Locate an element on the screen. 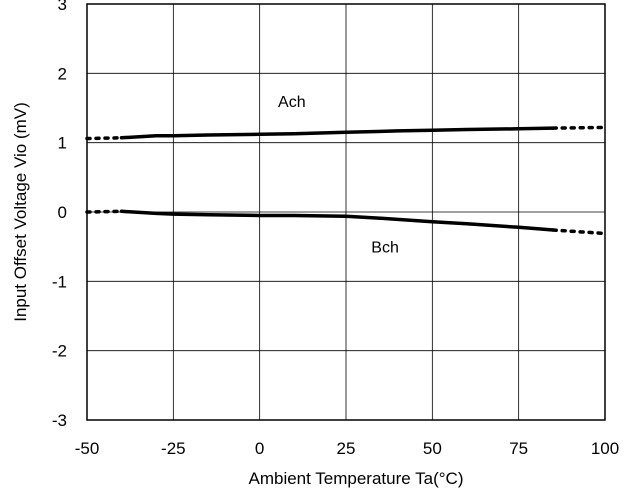 The height and width of the screenshot is (492, 634). x-tick-label: -25 is located at coordinates (173, 448).